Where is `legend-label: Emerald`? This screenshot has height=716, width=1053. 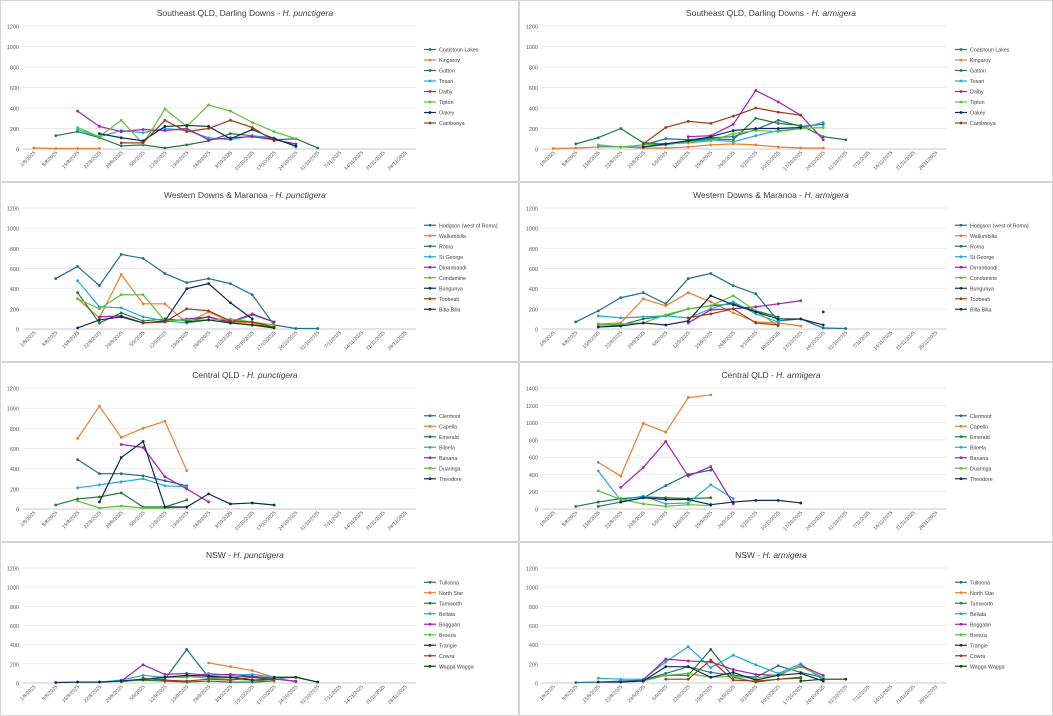 legend-label: Emerald is located at coordinates (449, 438).